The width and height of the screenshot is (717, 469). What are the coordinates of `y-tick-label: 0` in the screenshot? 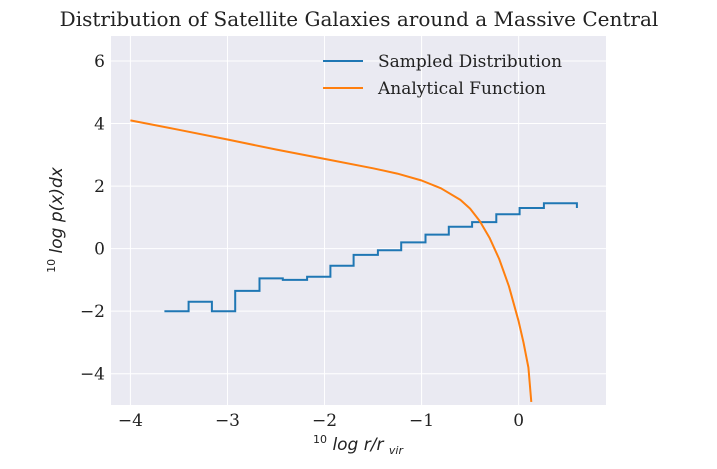 It's located at (99, 250).